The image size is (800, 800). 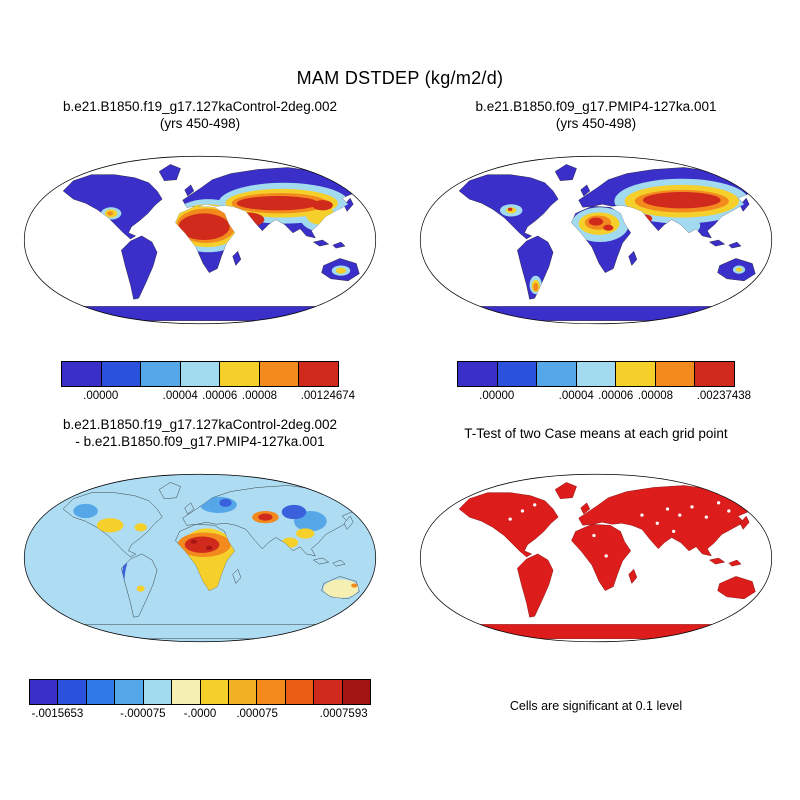 I want to click on colorbar-tick-label: .00237438, so click(x=724, y=396).